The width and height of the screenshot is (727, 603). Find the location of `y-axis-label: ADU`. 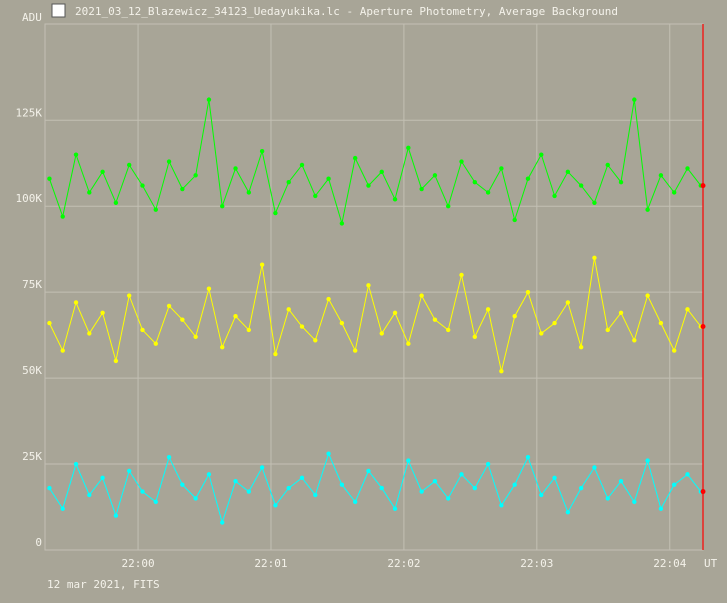

y-axis-label: ADU is located at coordinates (32, 17).